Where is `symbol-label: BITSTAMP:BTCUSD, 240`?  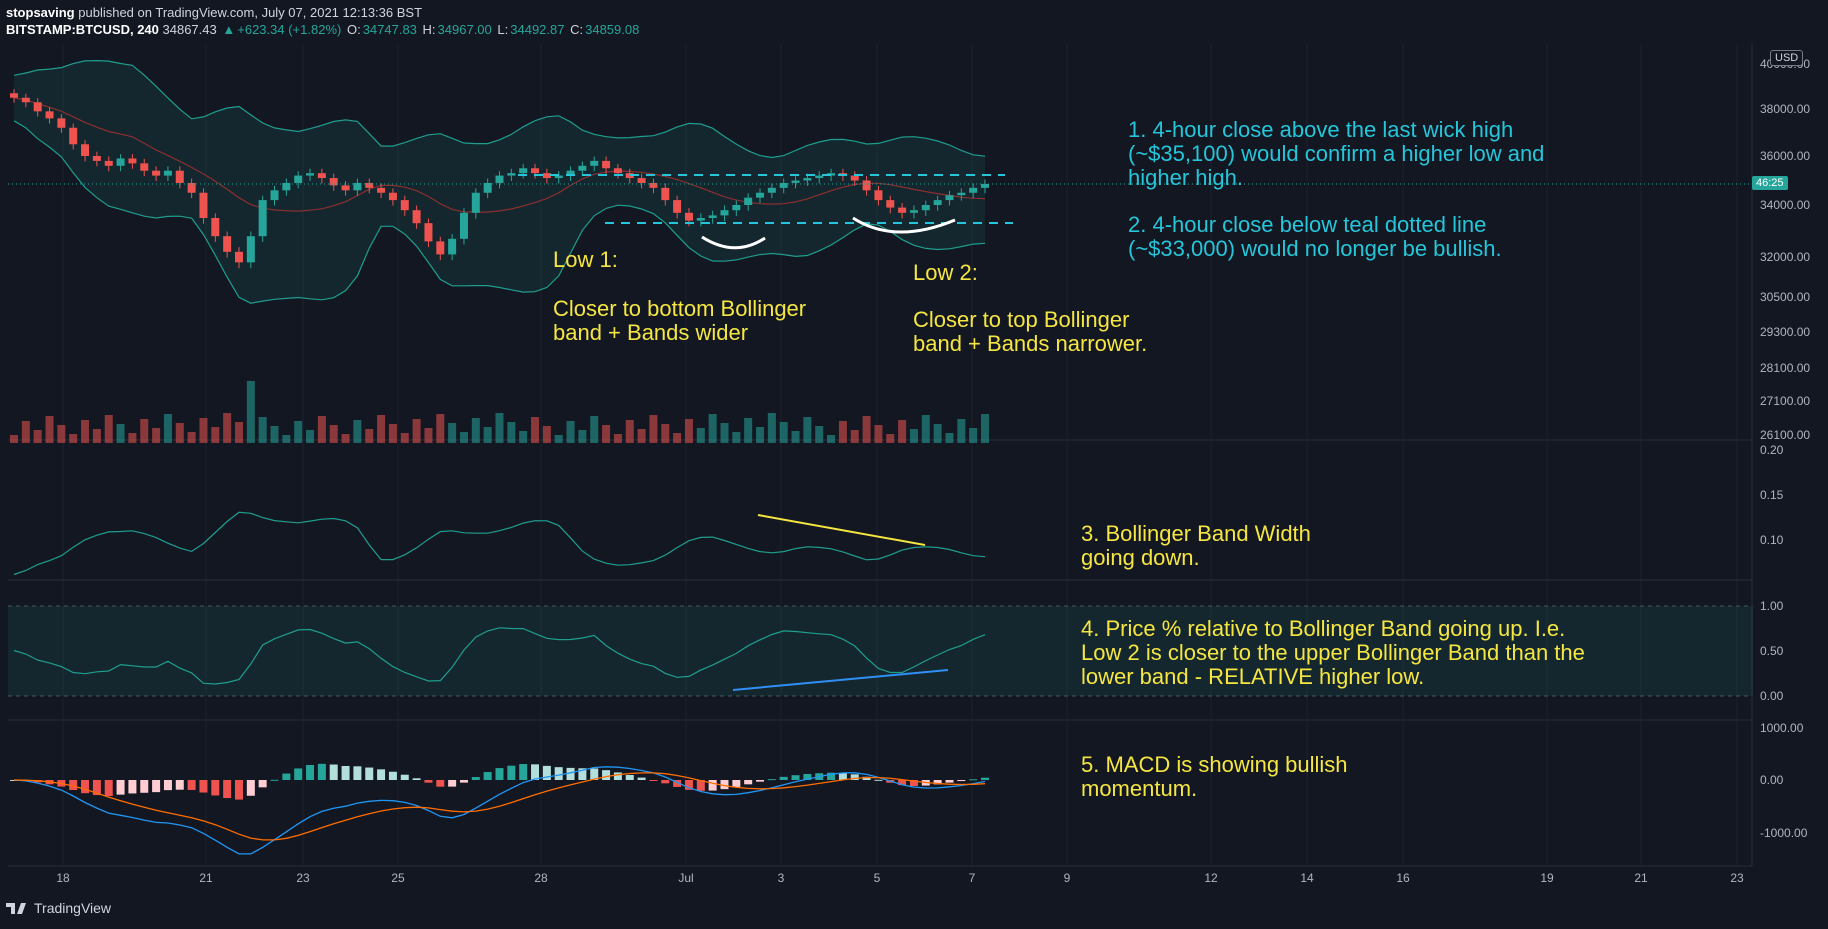
symbol-label: BITSTAMP:BTCUSD, 240 is located at coordinates (82, 29).